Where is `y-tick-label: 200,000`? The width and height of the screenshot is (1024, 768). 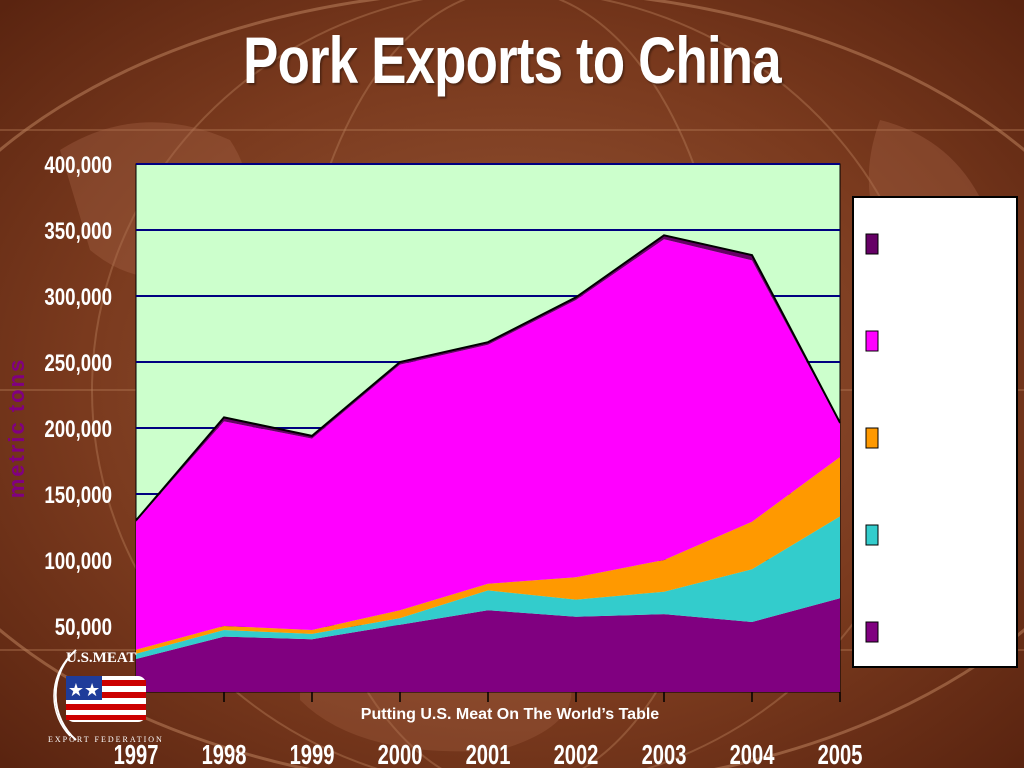
y-tick-label: 200,000 is located at coordinates (78, 429).